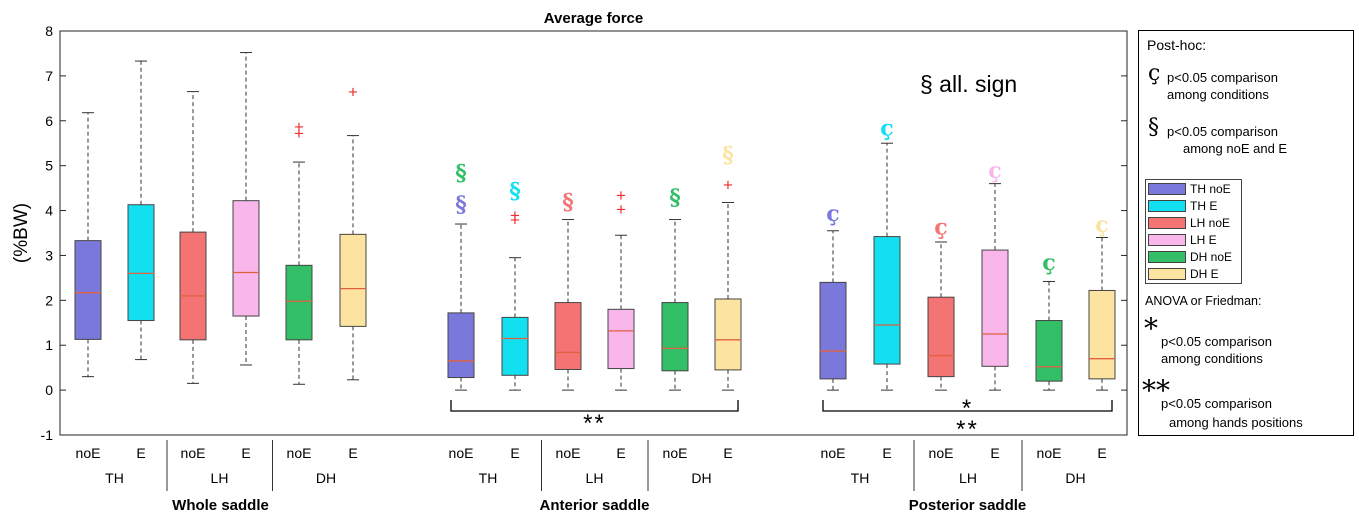  I want to click on legend-label: TH noE, so click(1210, 189).